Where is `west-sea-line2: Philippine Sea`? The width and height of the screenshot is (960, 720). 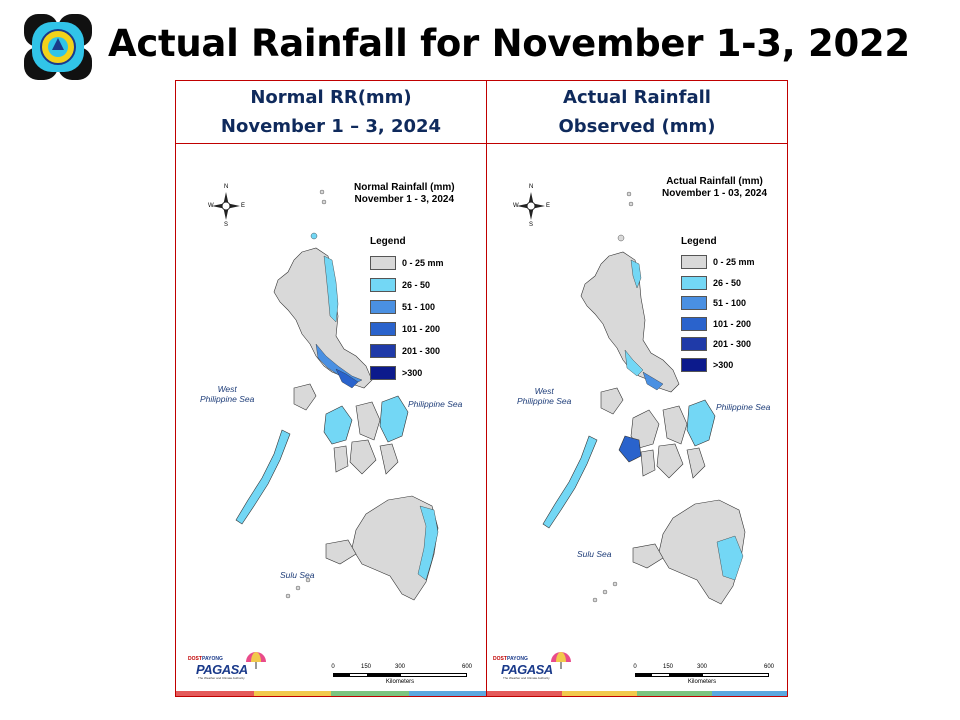
west-sea-line2: Philippine Sea is located at coordinates (544, 401).